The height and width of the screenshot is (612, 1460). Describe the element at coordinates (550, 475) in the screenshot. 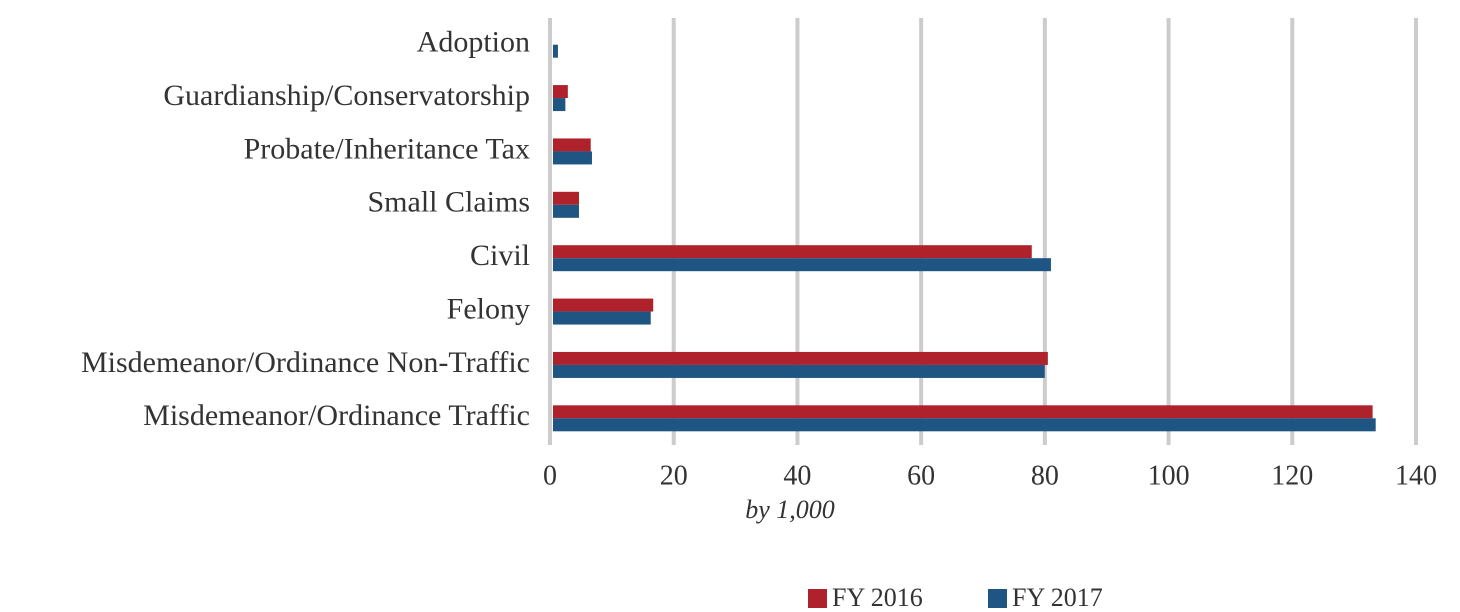

I see `x-tick-label: 0` at that location.